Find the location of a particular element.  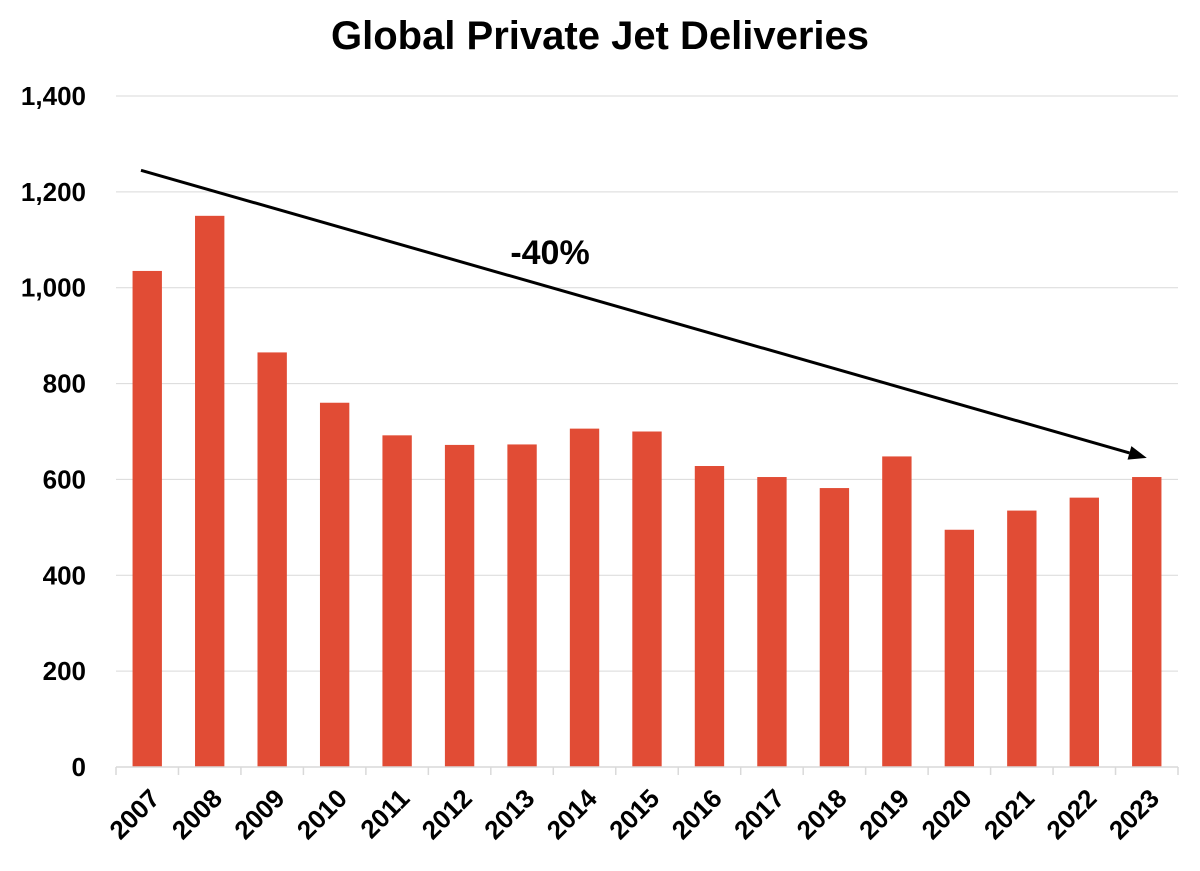

y-tick-label: 600 is located at coordinates (64, 479).